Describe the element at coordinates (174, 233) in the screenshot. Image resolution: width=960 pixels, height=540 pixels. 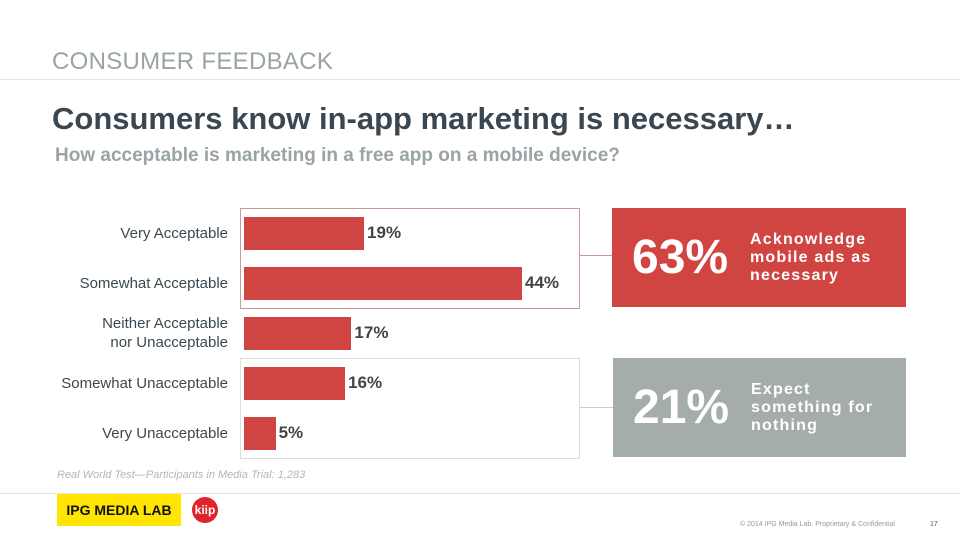
I see `category-label: Very Acceptable` at that location.